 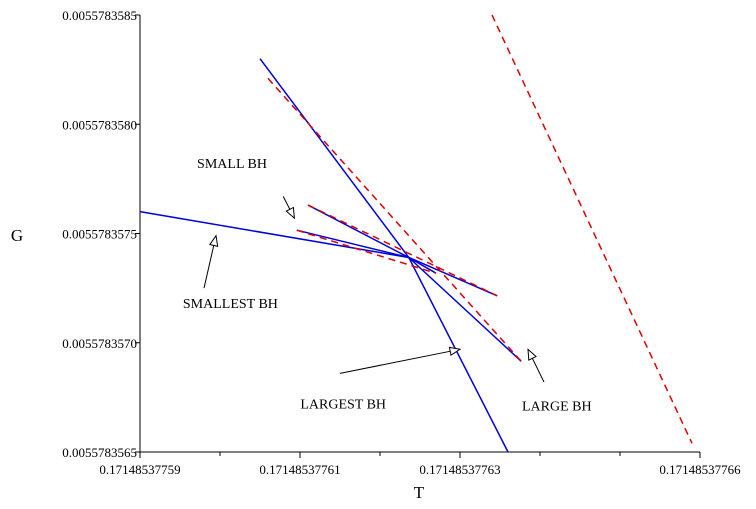 What do you see at coordinates (343, 404) in the screenshot?
I see `annotation-label: LARGEST BH` at bounding box center [343, 404].